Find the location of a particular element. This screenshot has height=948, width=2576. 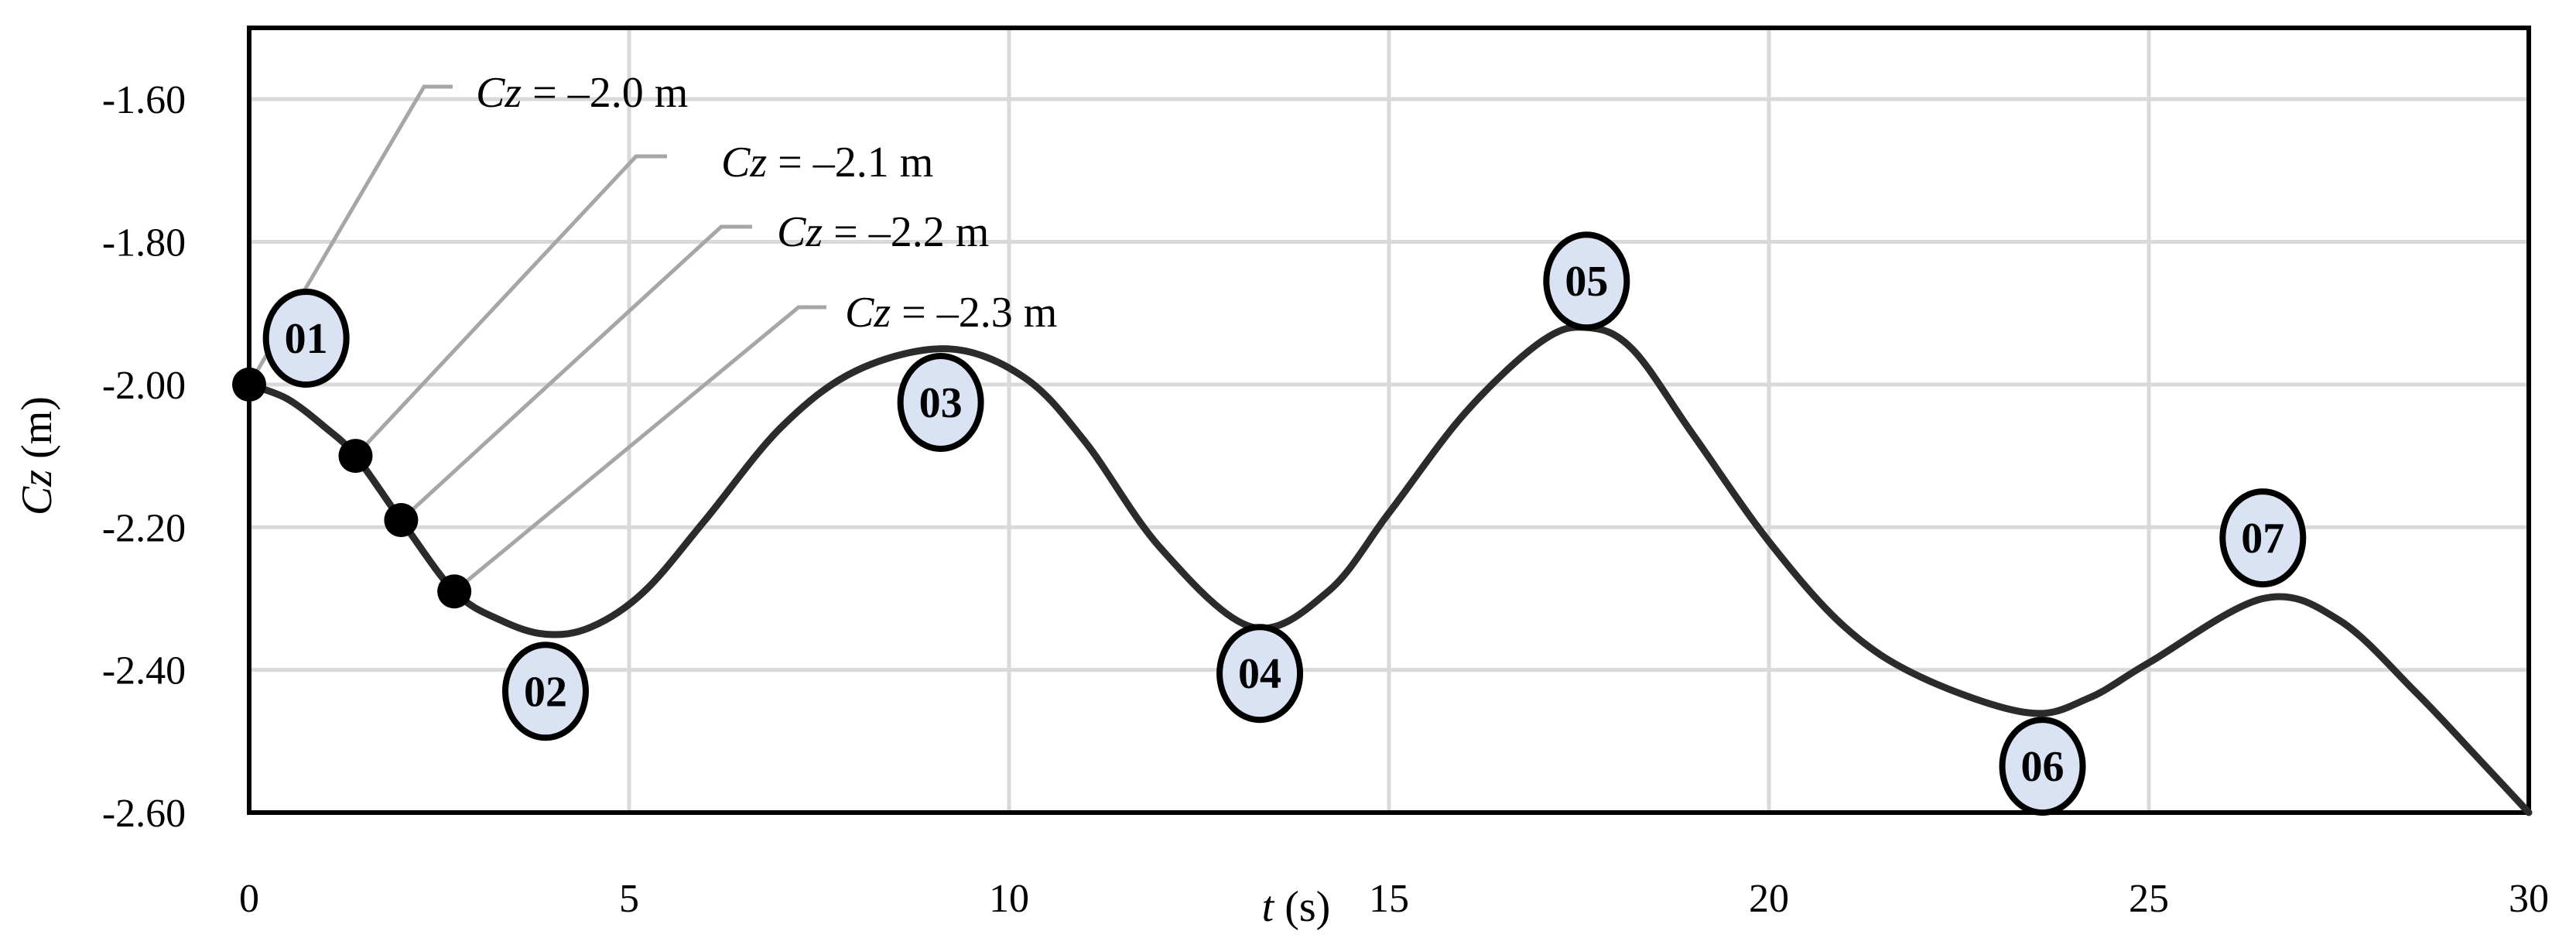

label-bubble-text: 07 is located at coordinates (2263, 539).